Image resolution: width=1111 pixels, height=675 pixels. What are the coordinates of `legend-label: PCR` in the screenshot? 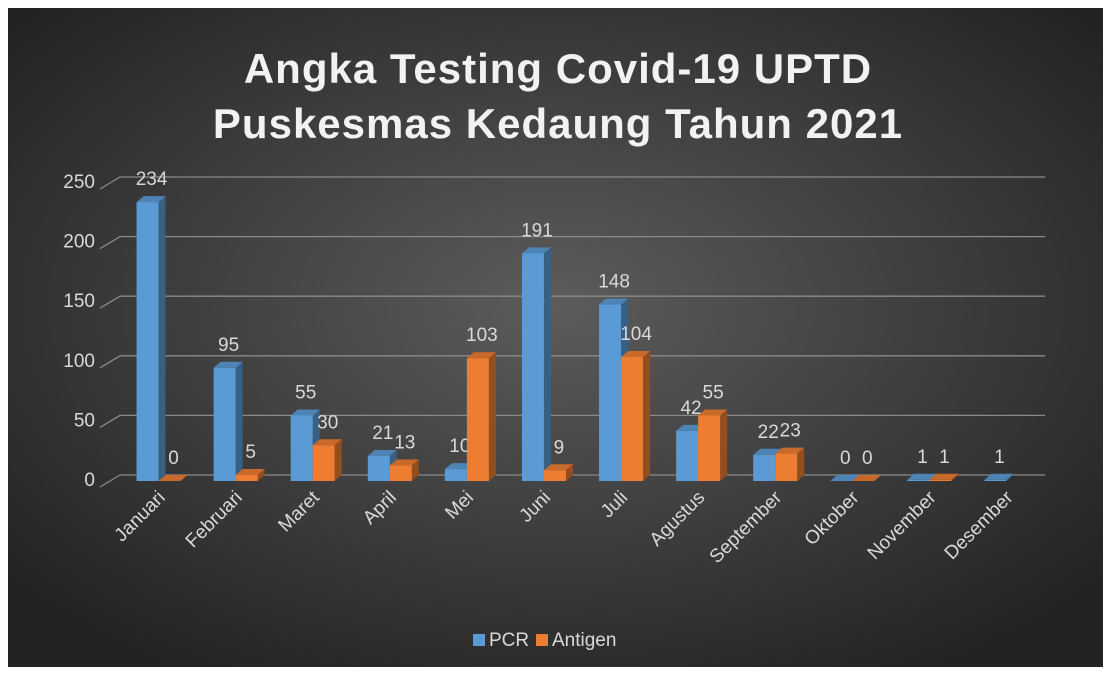 It's located at (509, 640).